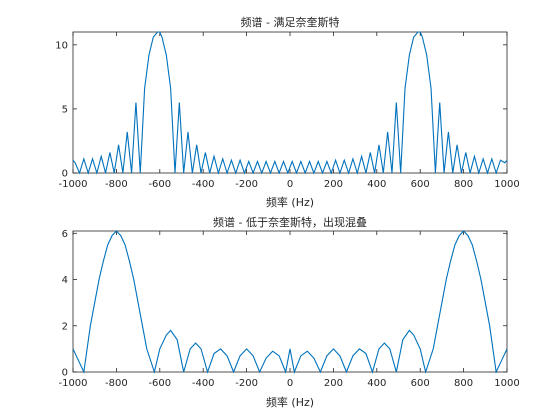  I want to click on subplot-title: 频谱 - 满足奈奎斯特, so click(290, 22).